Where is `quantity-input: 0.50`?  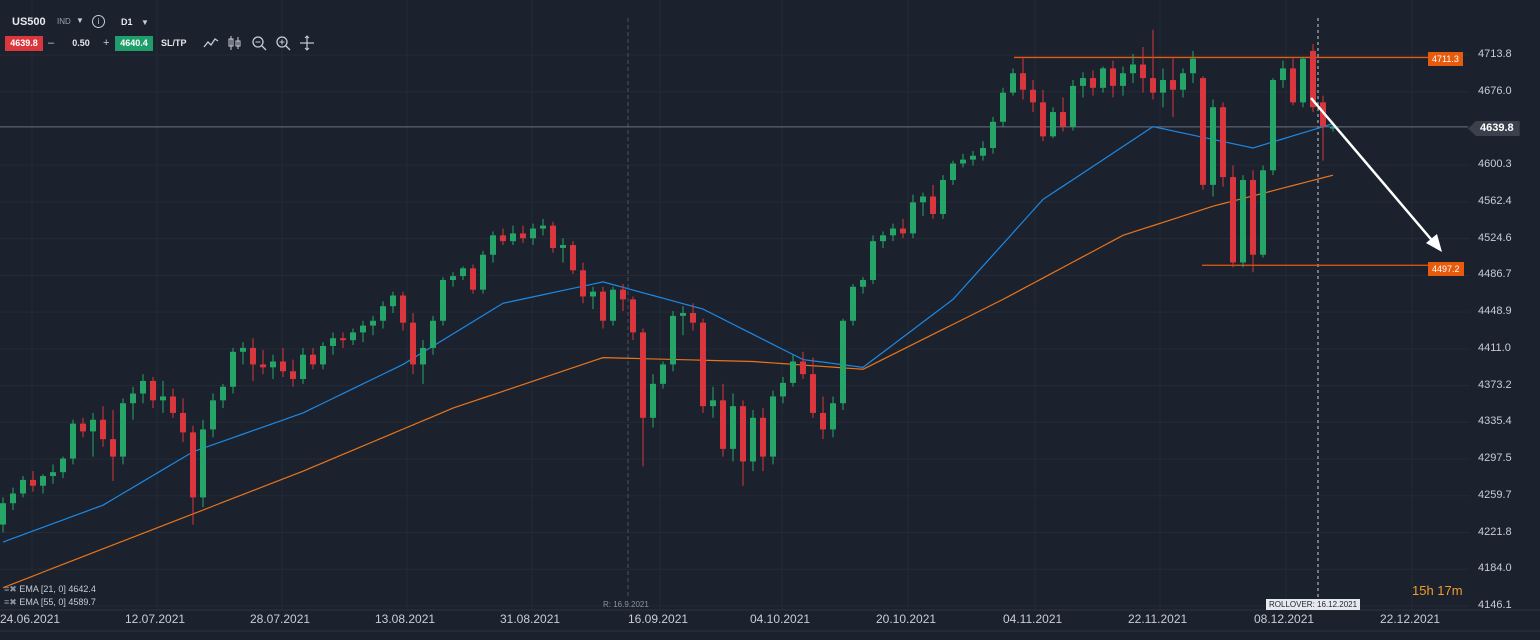
quantity-input: 0.50 is located at coordinates (81, 43).